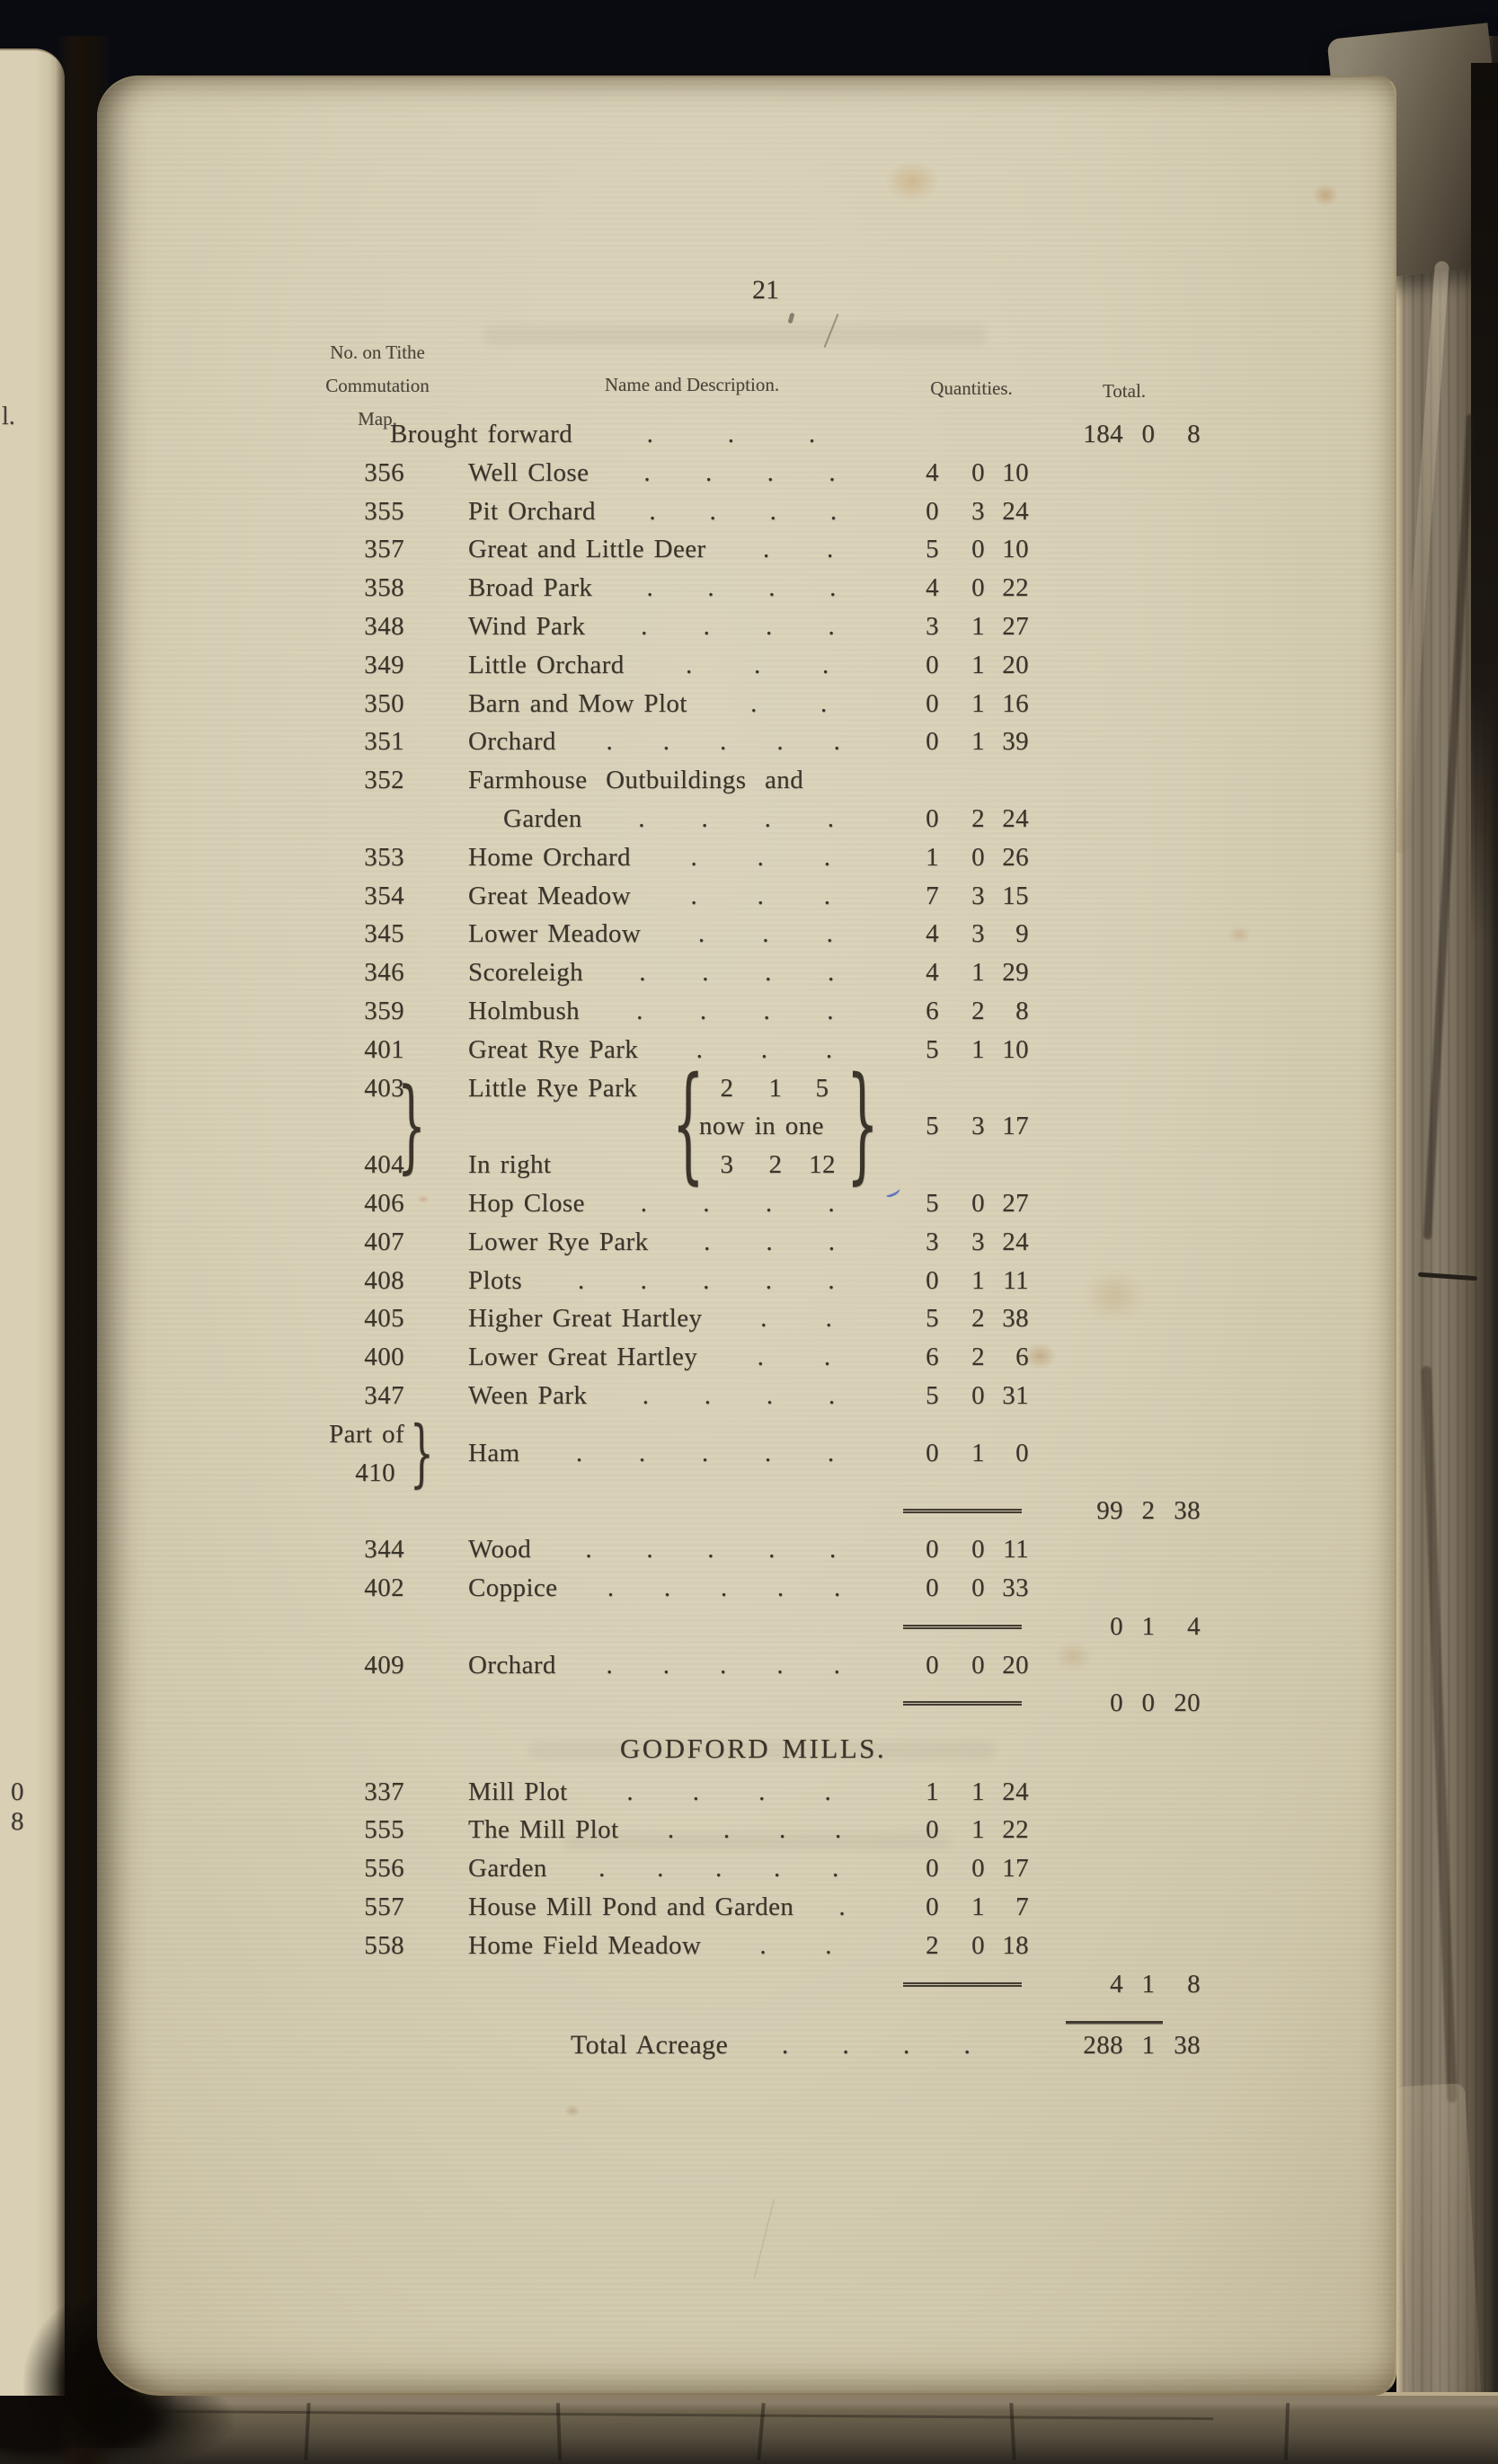  I want to click on total-roods: 1, so click(1148, 1626).